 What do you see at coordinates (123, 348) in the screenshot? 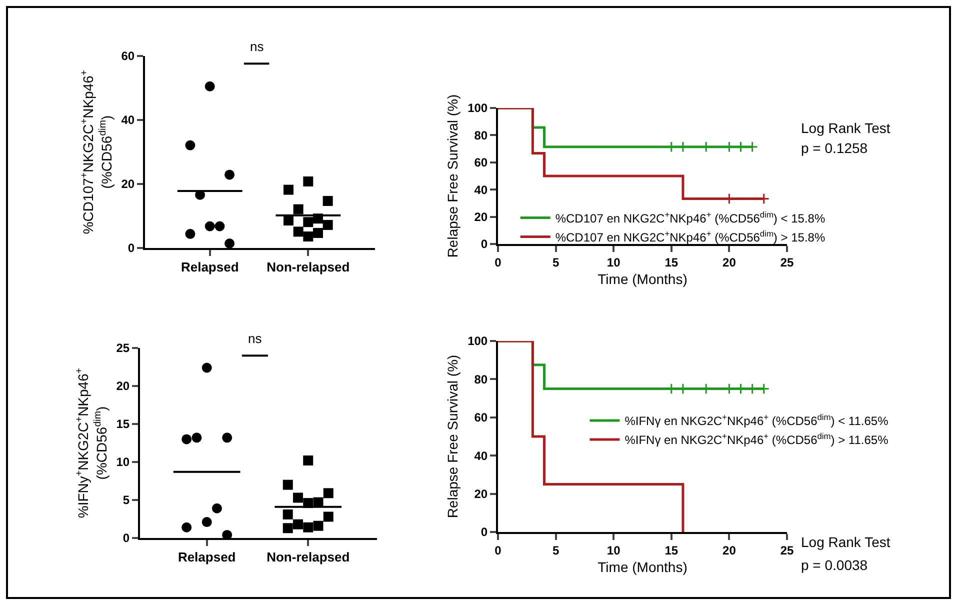
I see `y-tick-label: 25` at bounding box center [123, 348].